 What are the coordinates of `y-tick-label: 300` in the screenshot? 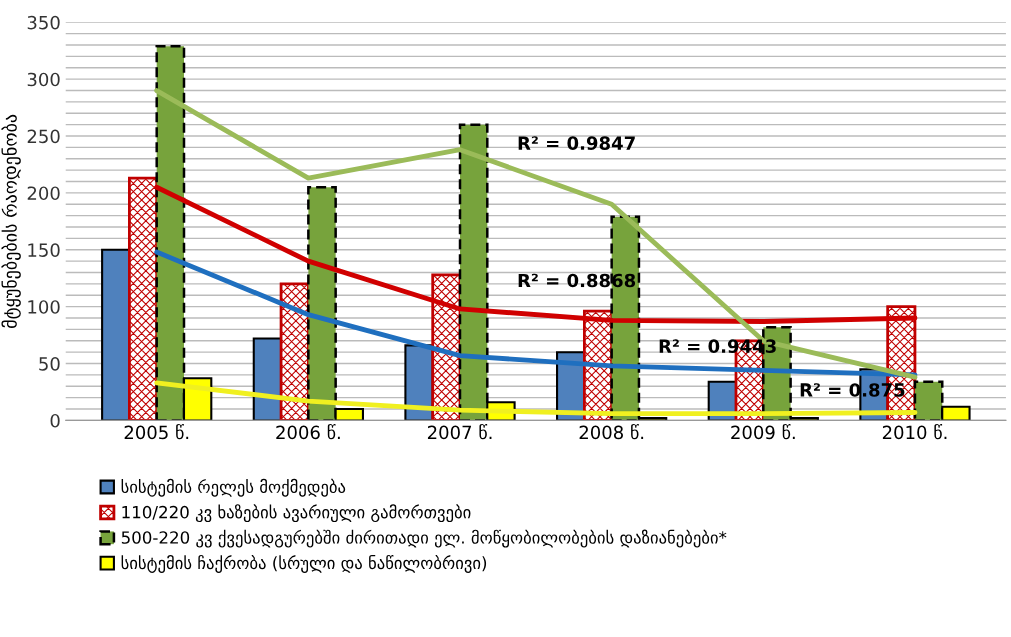 It's located at (43, 79).